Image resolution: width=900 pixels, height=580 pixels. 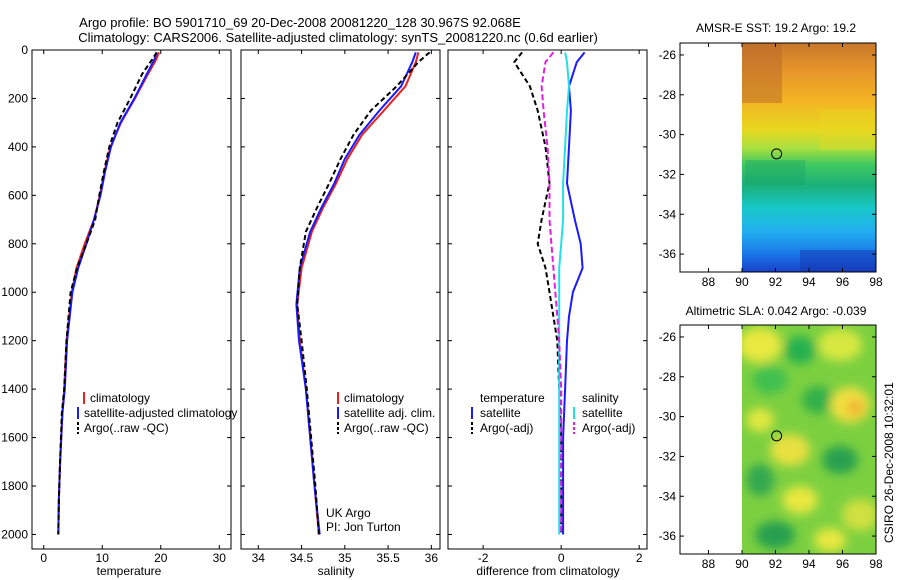 I want to click on sst-map-title: AMSR-E SST: 19.2 Argo: 19.2, so click(x=776, y=28).